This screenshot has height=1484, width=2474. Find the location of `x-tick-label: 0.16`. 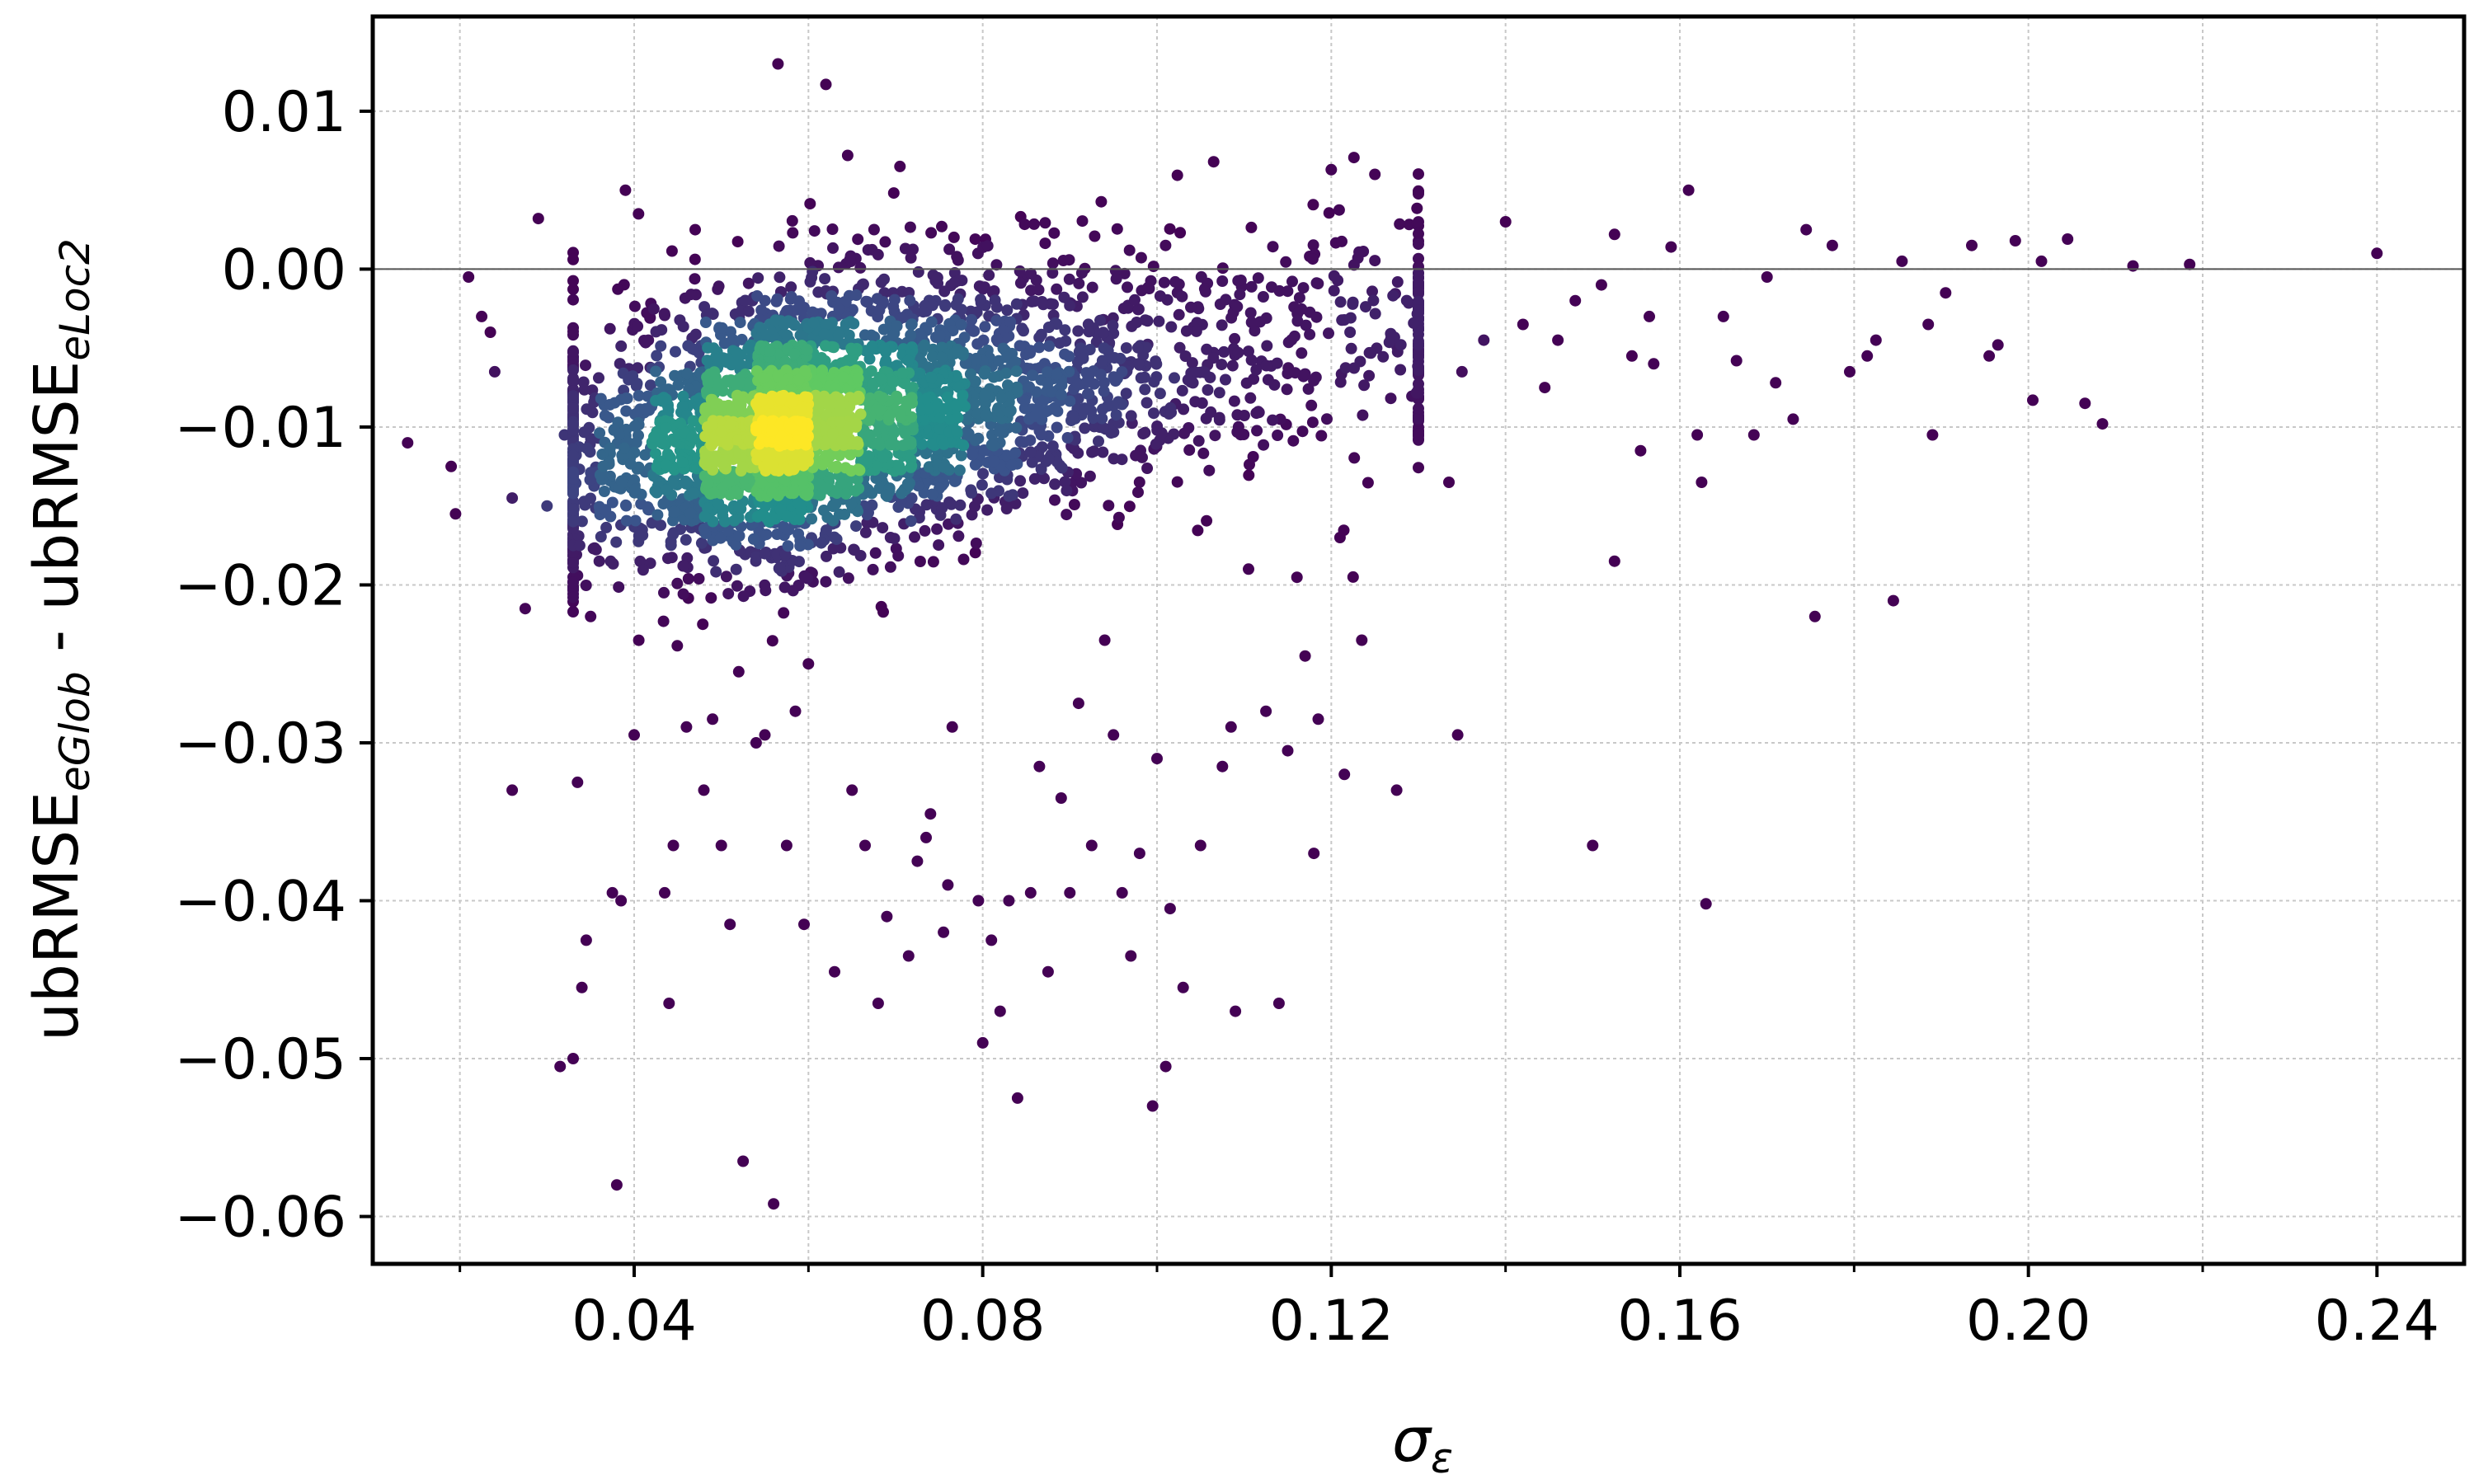

x-tick-label: 0.16 is located at coordinates (1679, 1321).